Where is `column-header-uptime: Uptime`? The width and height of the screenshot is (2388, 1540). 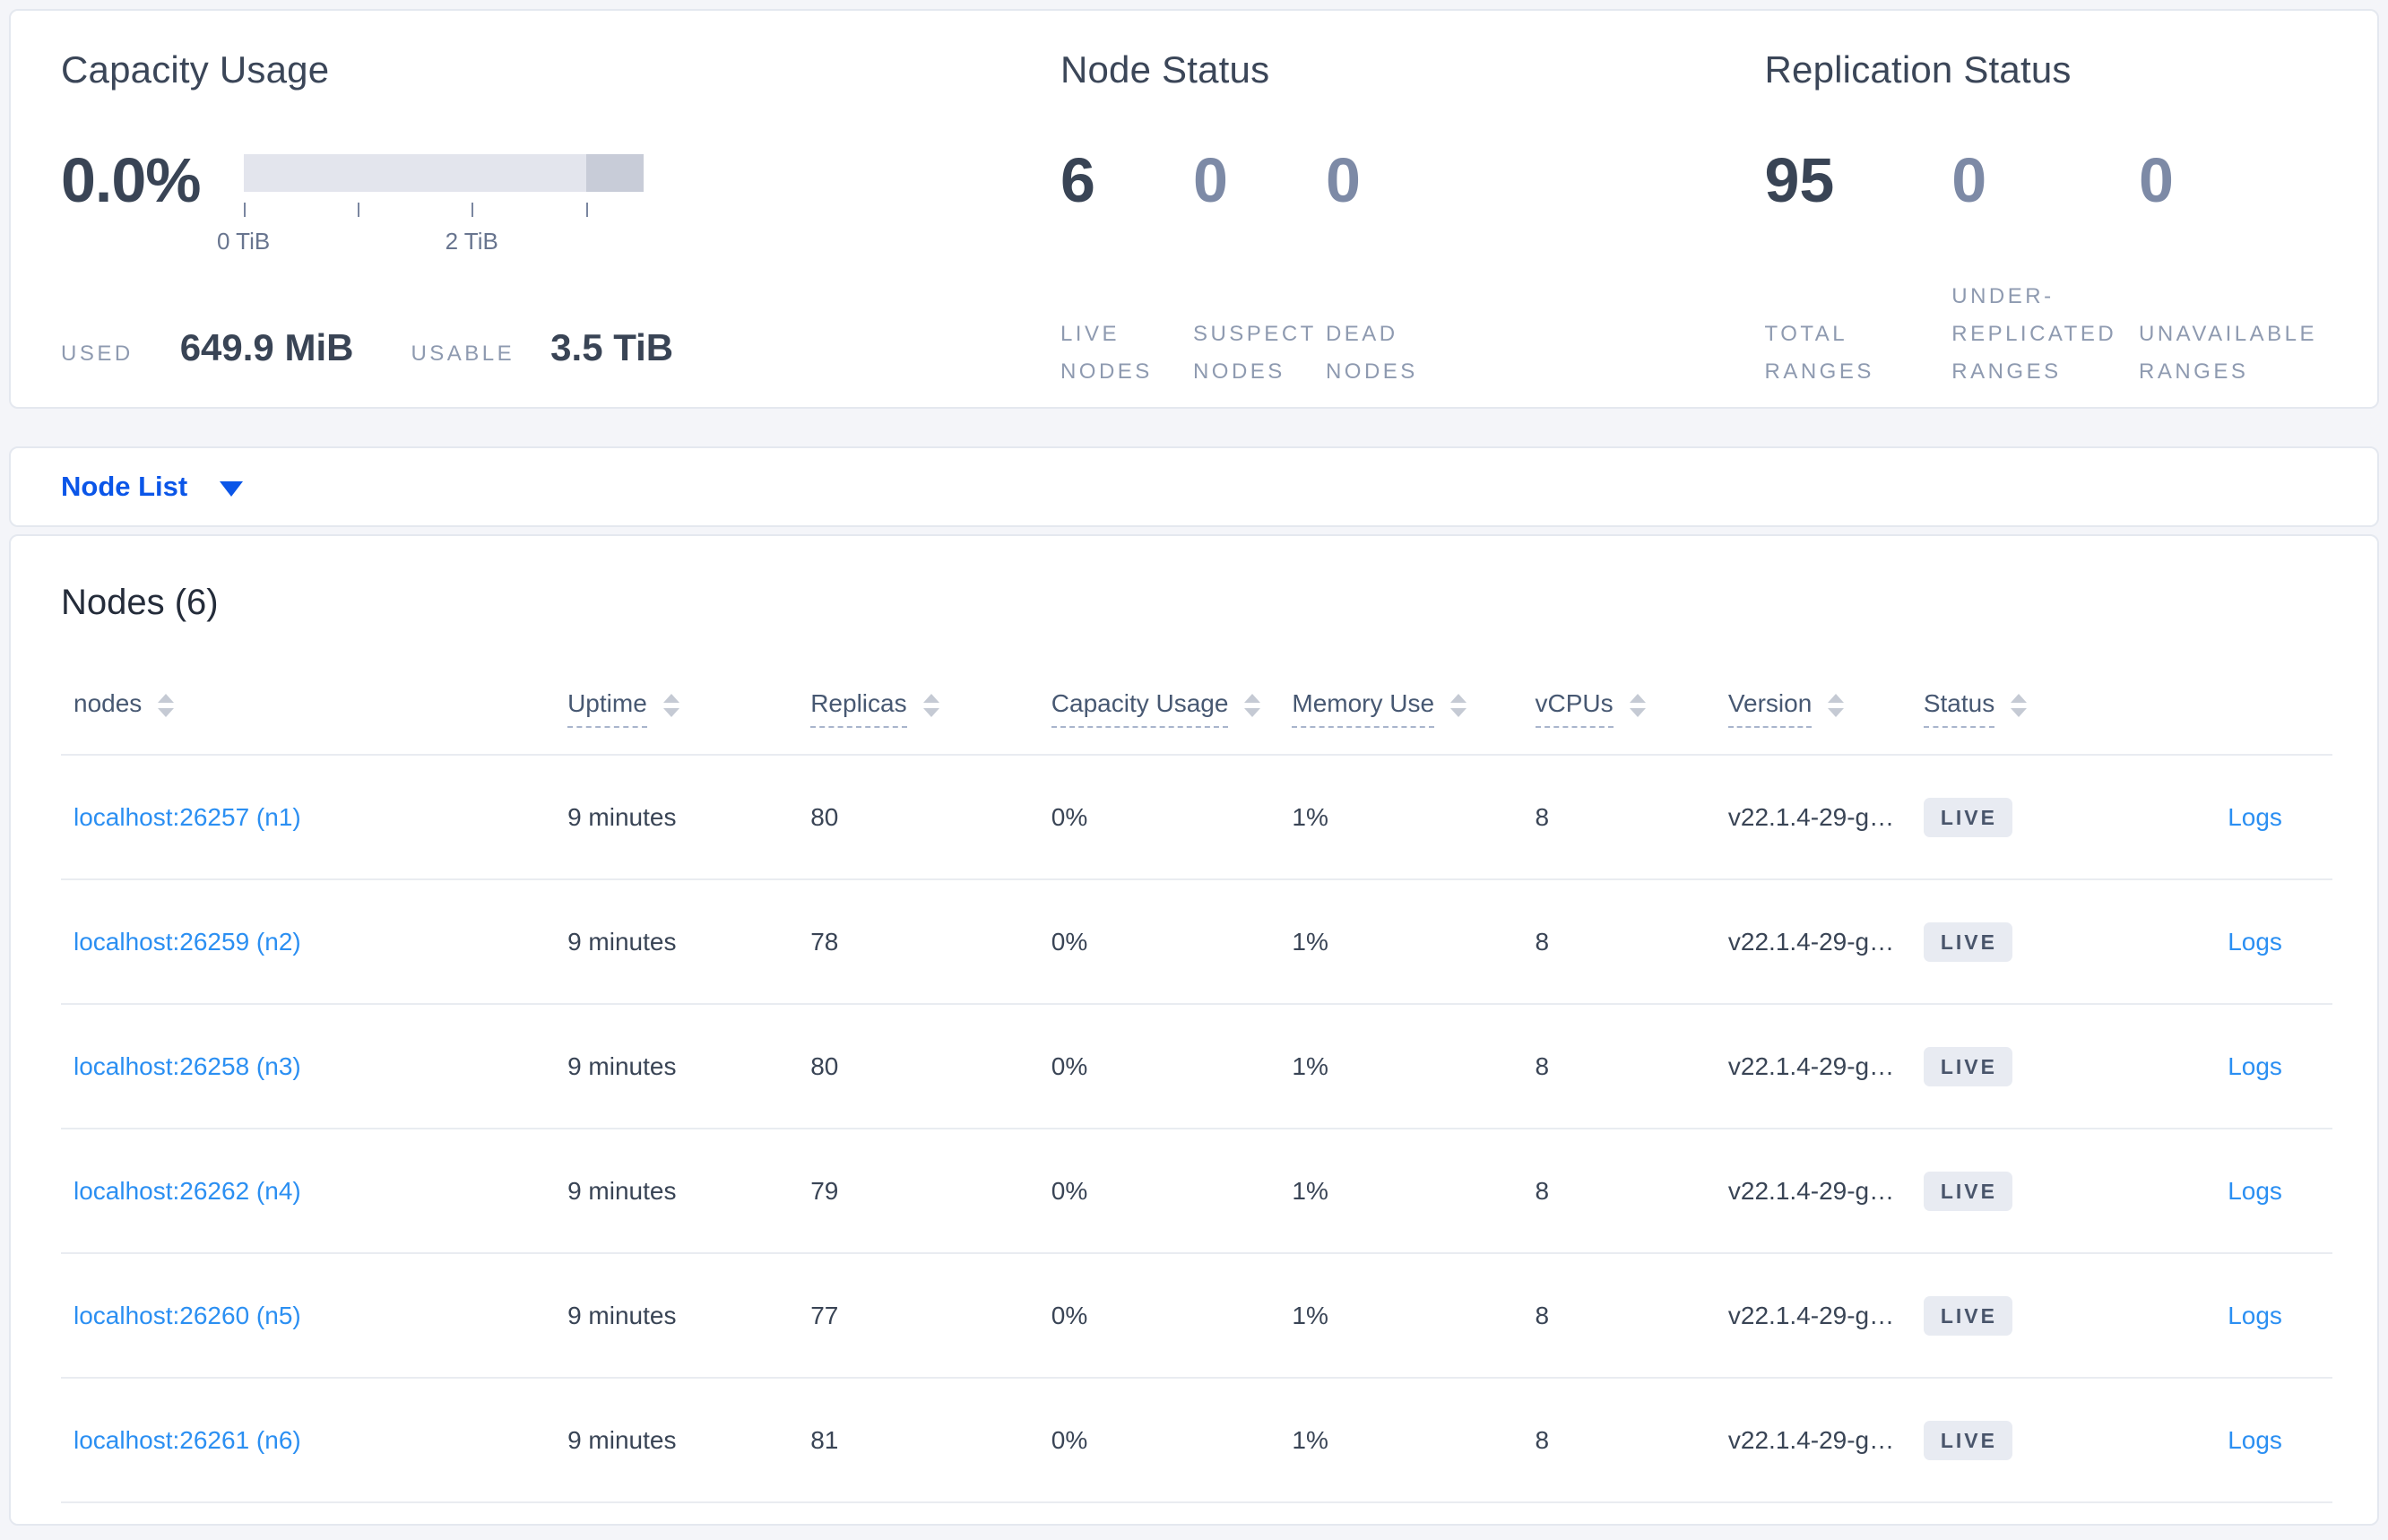 column-header-uptime: Uptime is located at coordinates (688, 708).